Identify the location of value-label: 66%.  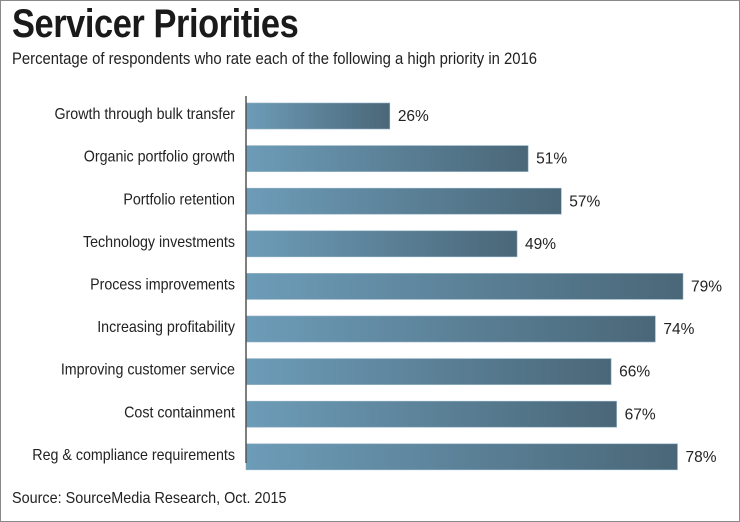
(634, 372).